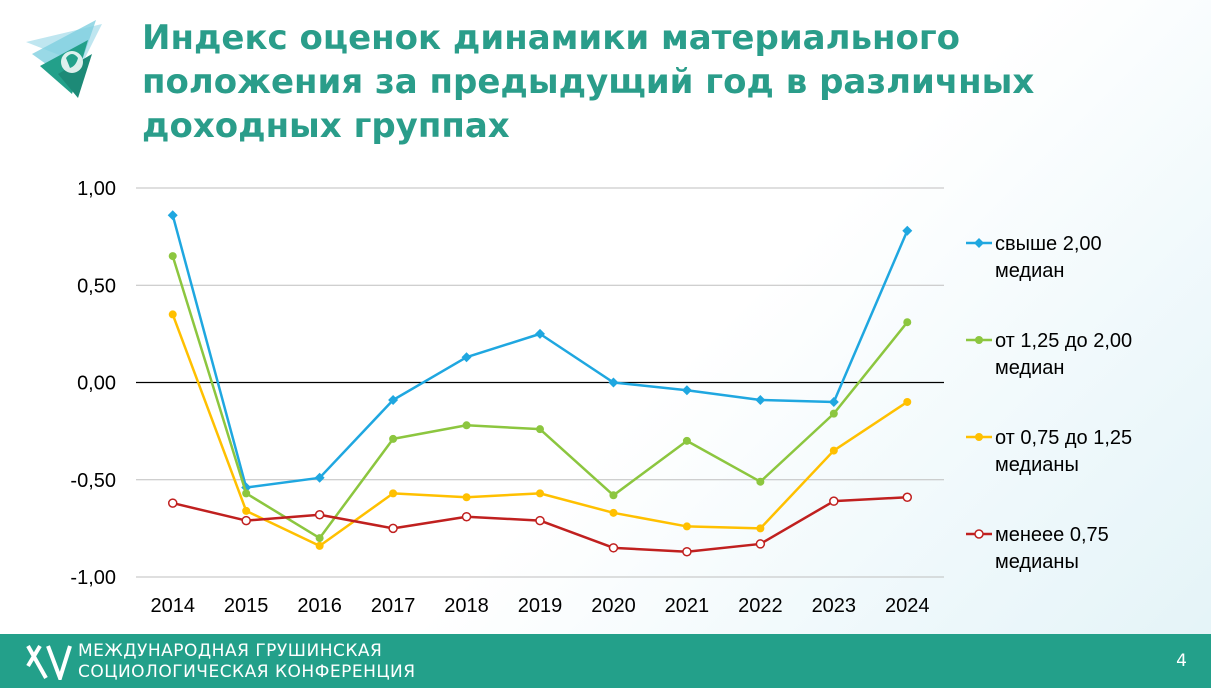 Image resolution: width=1211 pixels, height=688 pixels. Describe the element at coordinates (687, 606) in the screenshot. I see `x-tick-label: 2021` at that location.